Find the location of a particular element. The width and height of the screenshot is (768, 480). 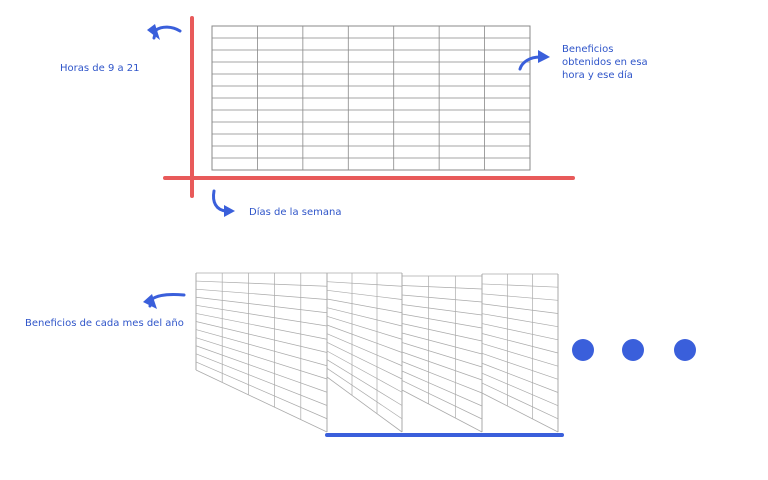

weekly-grid-lines is located at coordinates (371, 98).